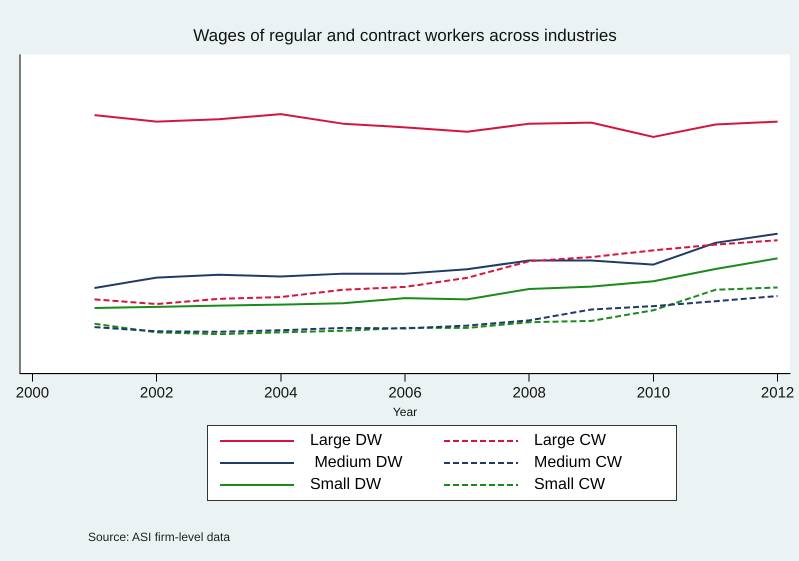  Describe the element at coordinates (405, 412) in the screenshot. I see `x-axis-title: Year` at that location.